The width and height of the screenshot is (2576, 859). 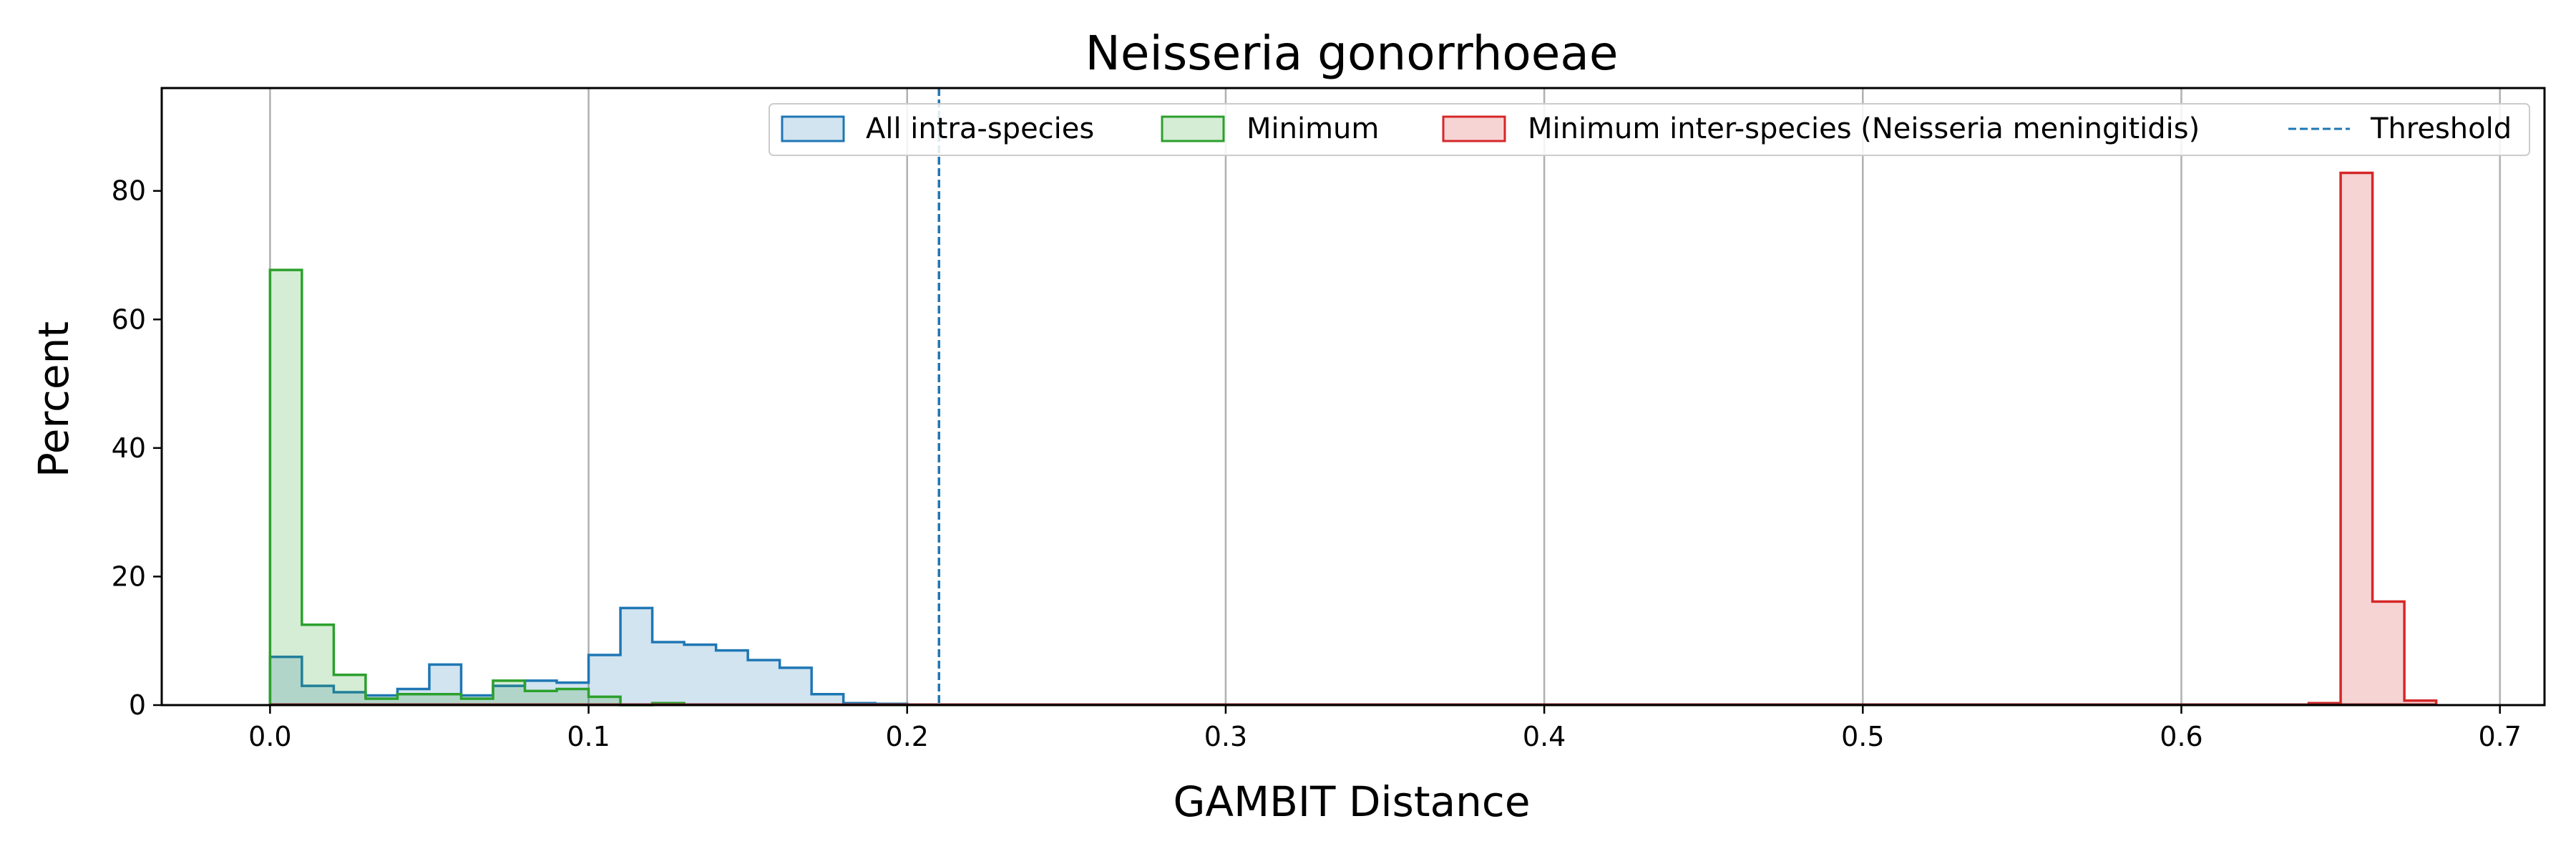 What do you see at coordinates (1351, 801) in the screenshot?
I see `x-axis-label: GAMBIT Distance` at bounding box center [1351, 801].